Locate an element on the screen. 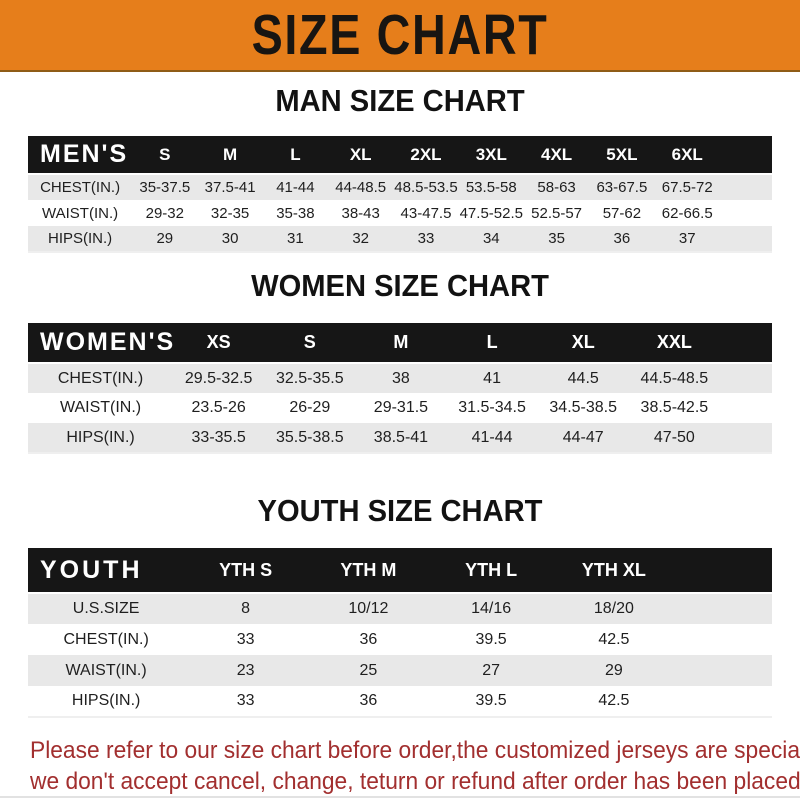  section-title: YOUTH SIZE CHART is located at coordinates (400, 510).